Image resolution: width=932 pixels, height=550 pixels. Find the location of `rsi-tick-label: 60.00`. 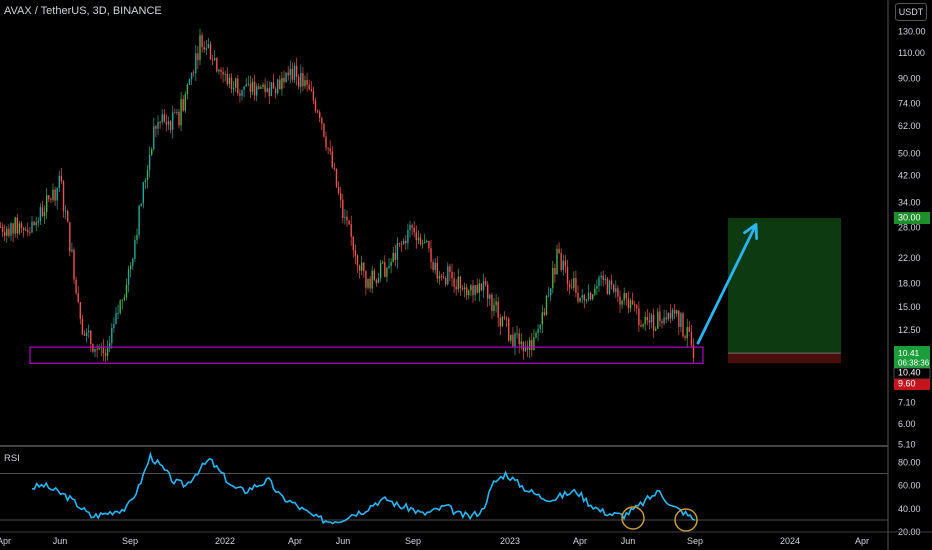

rsi-tick-label: 60.00 is located at coordinates (909, 486).